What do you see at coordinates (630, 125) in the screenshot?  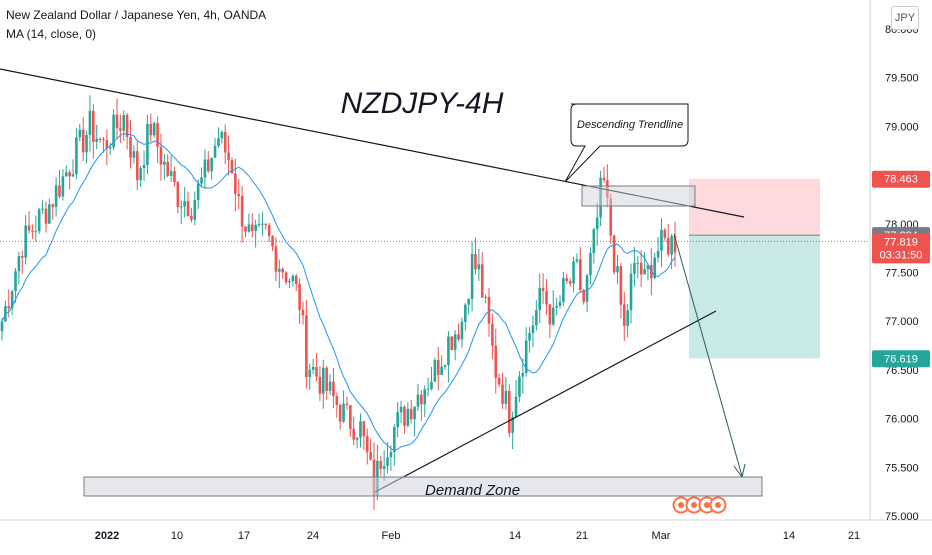 I see `trendline-callout-label: Descending Trendline` at bounding box center [630, 125].